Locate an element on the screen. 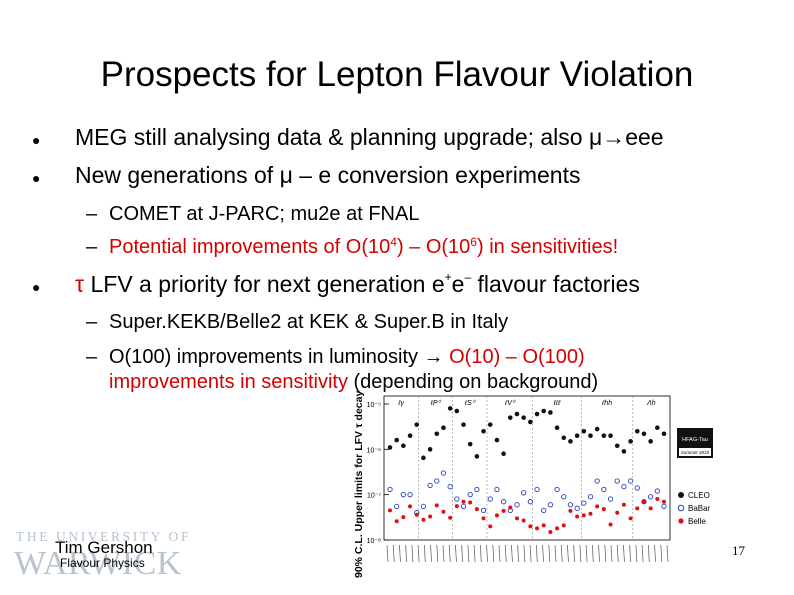 The image size is (794, 595). department-name: Flavour Physics is located at coordinates (102, 563).